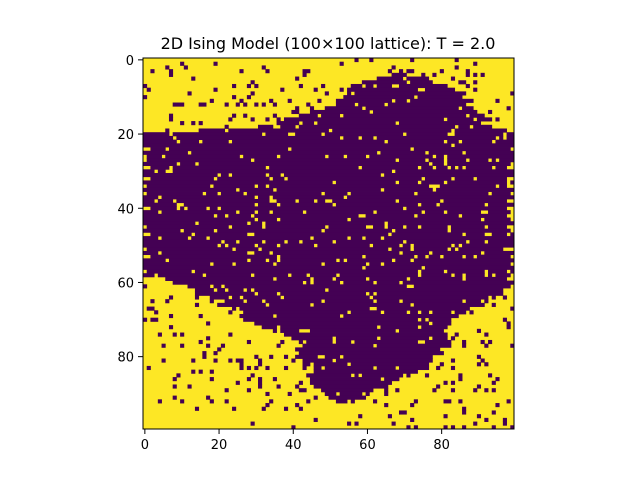 The width and height of the screenshot is (640, 480). What do you see at coordinates (219, 445) in the screenshot?
I see `x-tick-label: 20` at bounding box center [219, 445].